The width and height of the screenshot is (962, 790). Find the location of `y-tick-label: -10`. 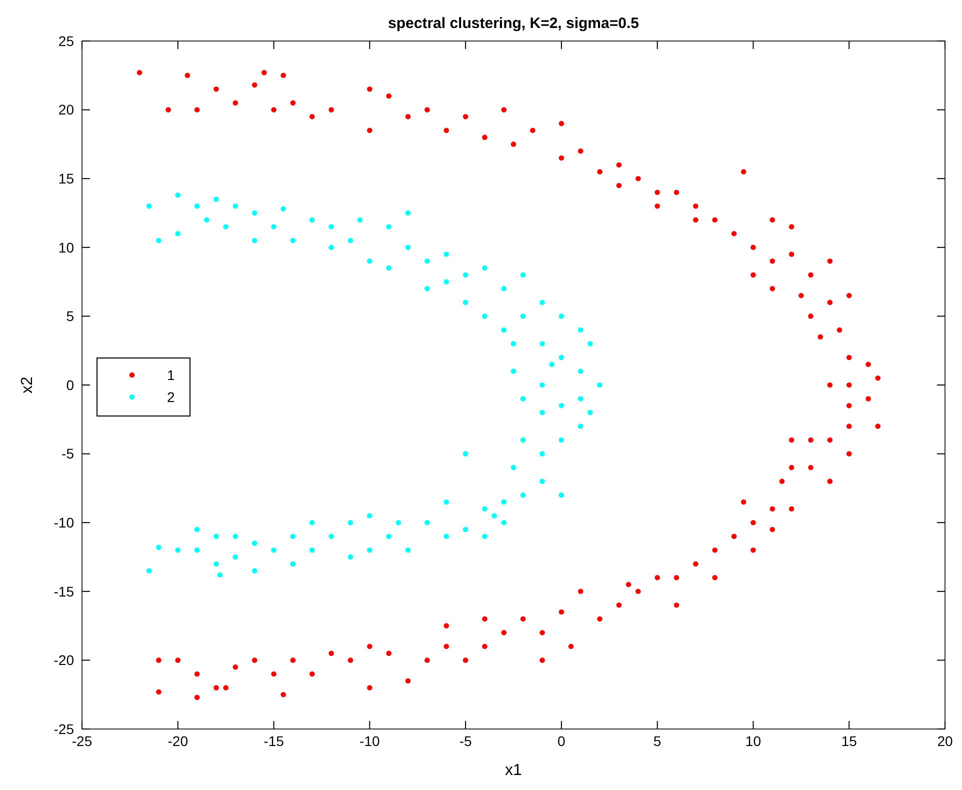

y-tick-label: -10 is located at coordinates (64, 522).